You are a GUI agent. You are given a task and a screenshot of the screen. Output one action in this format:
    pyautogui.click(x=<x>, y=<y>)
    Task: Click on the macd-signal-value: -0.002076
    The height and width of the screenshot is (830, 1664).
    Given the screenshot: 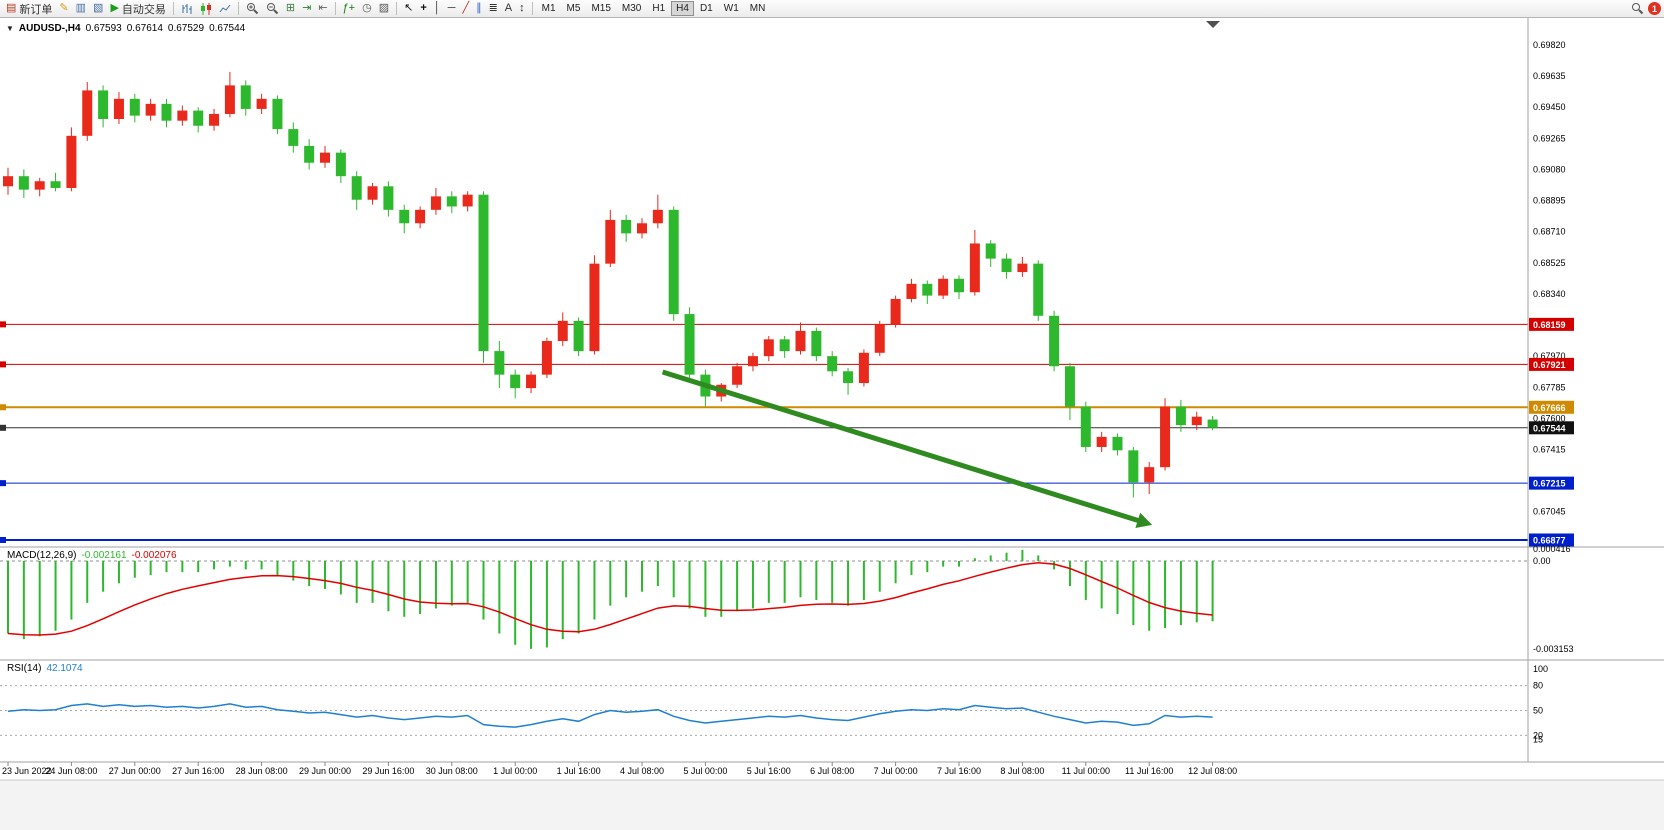 What is the action you would take?
    pyautogui.click(x=154, y=555)
    